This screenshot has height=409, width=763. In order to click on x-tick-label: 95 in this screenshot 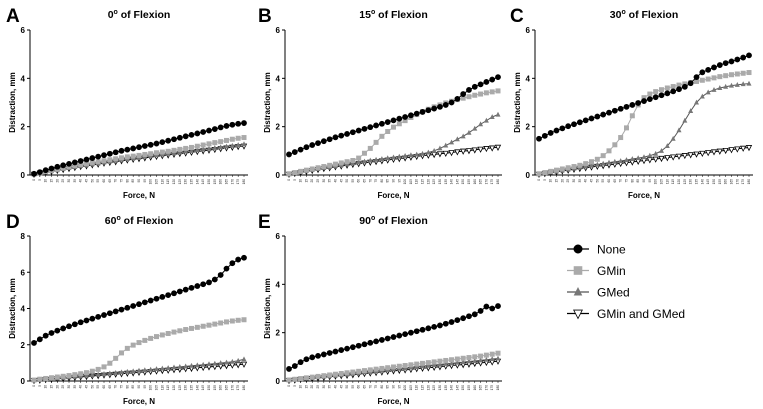, I will do `click(145, 387)`.